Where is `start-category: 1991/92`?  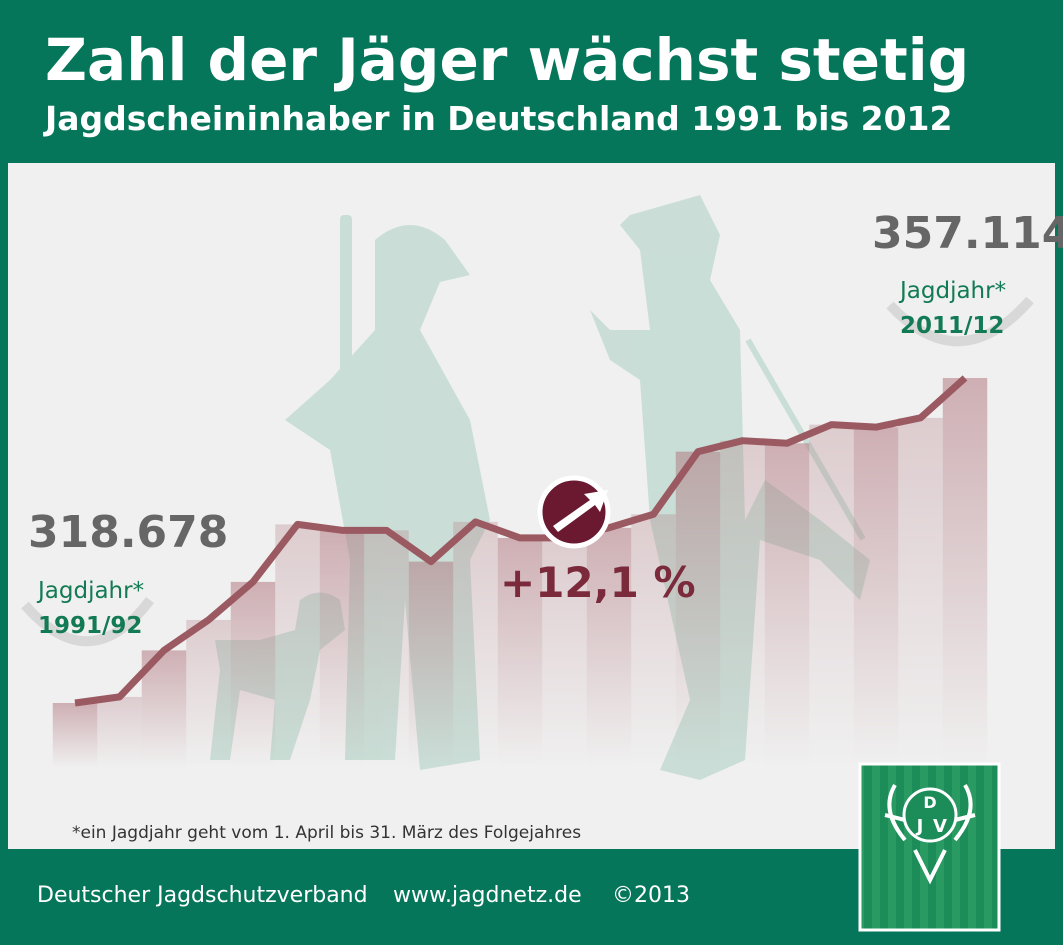
start-category: 1991/92 is located at coordinates (90, 626).